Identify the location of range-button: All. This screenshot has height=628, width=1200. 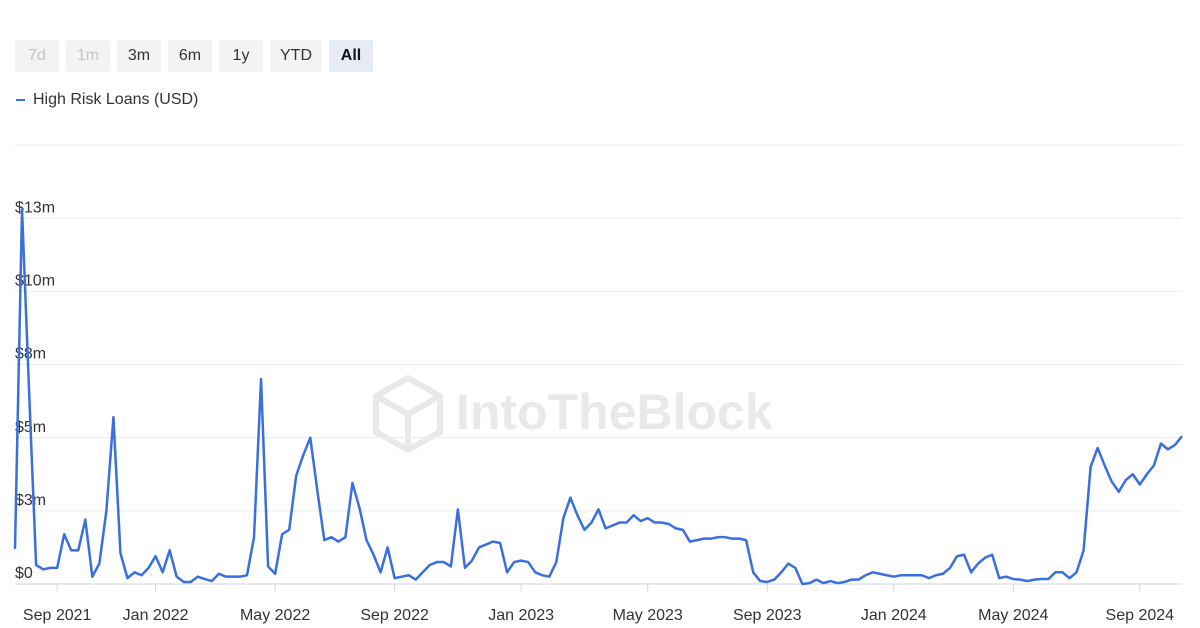
(351, 56).